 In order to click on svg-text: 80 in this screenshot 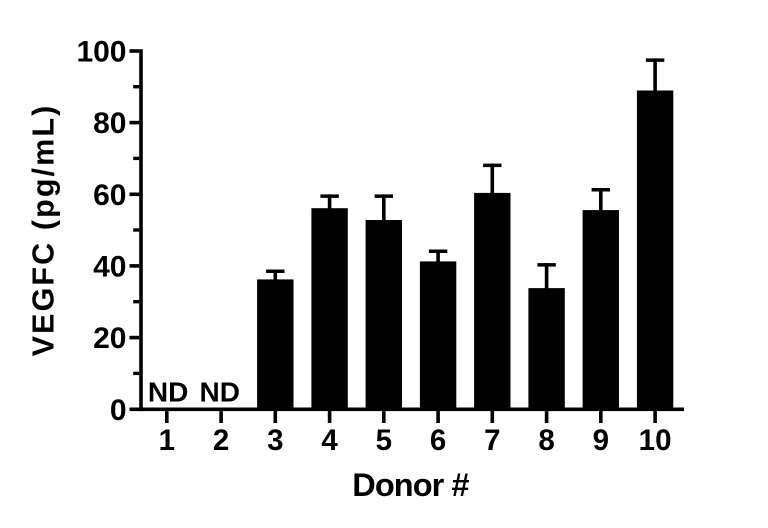, I will do `click(109, 123)`.